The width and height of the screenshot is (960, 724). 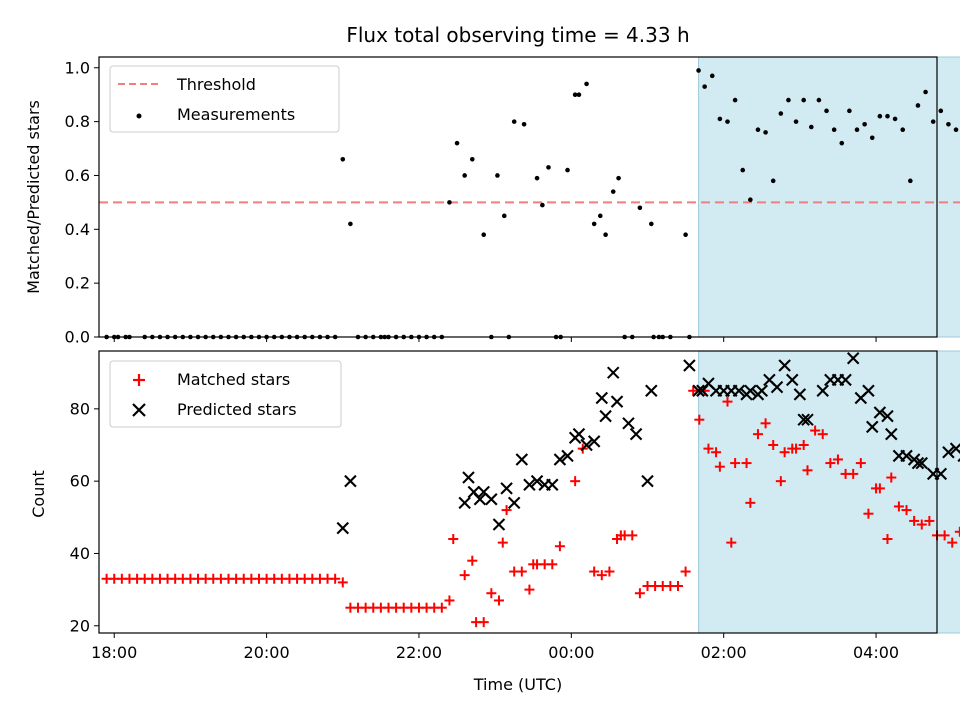 I want to click on y-tick-label: 20, so click(x=80, y=625).